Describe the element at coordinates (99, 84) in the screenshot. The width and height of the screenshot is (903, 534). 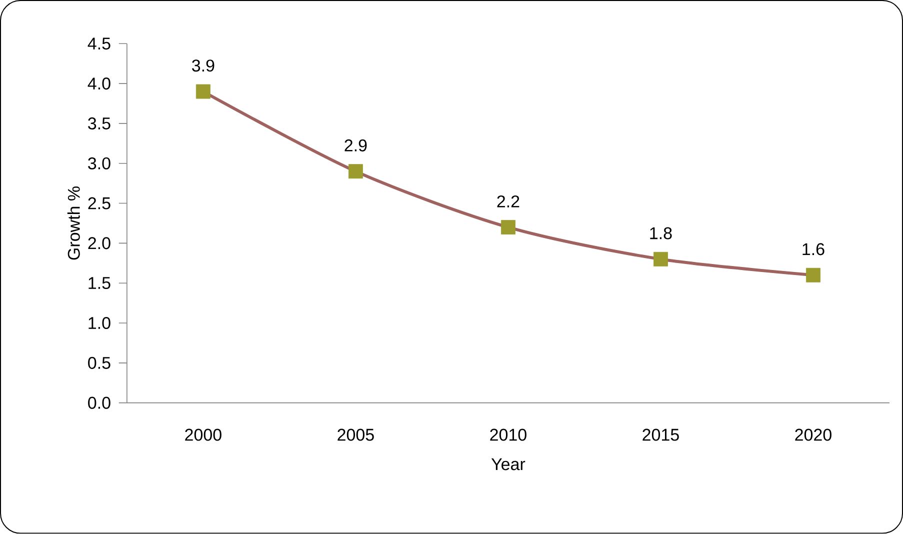
I see `y-tick-label: 4.0` at that location.